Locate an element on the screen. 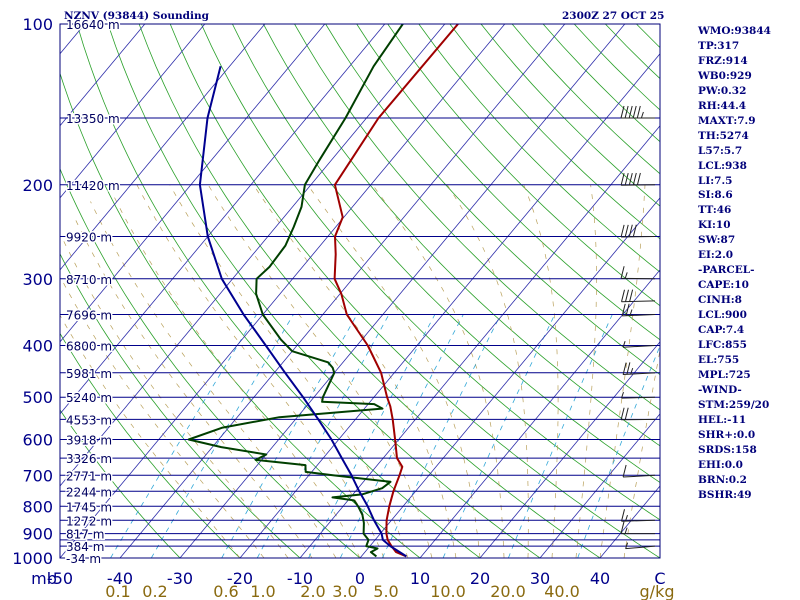  temp-tick-label: -50 is located at coordinates (60, 578).